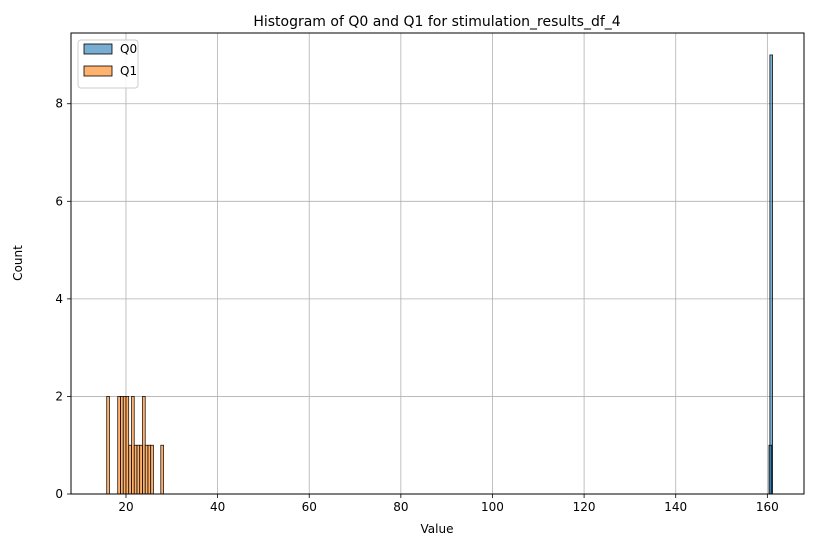 Image resolution: width=833 pixels, height=547 pixels. Describe the element at coordinates (59, 299) in the screenshot. I see `y-tick-label: 4` at that location.